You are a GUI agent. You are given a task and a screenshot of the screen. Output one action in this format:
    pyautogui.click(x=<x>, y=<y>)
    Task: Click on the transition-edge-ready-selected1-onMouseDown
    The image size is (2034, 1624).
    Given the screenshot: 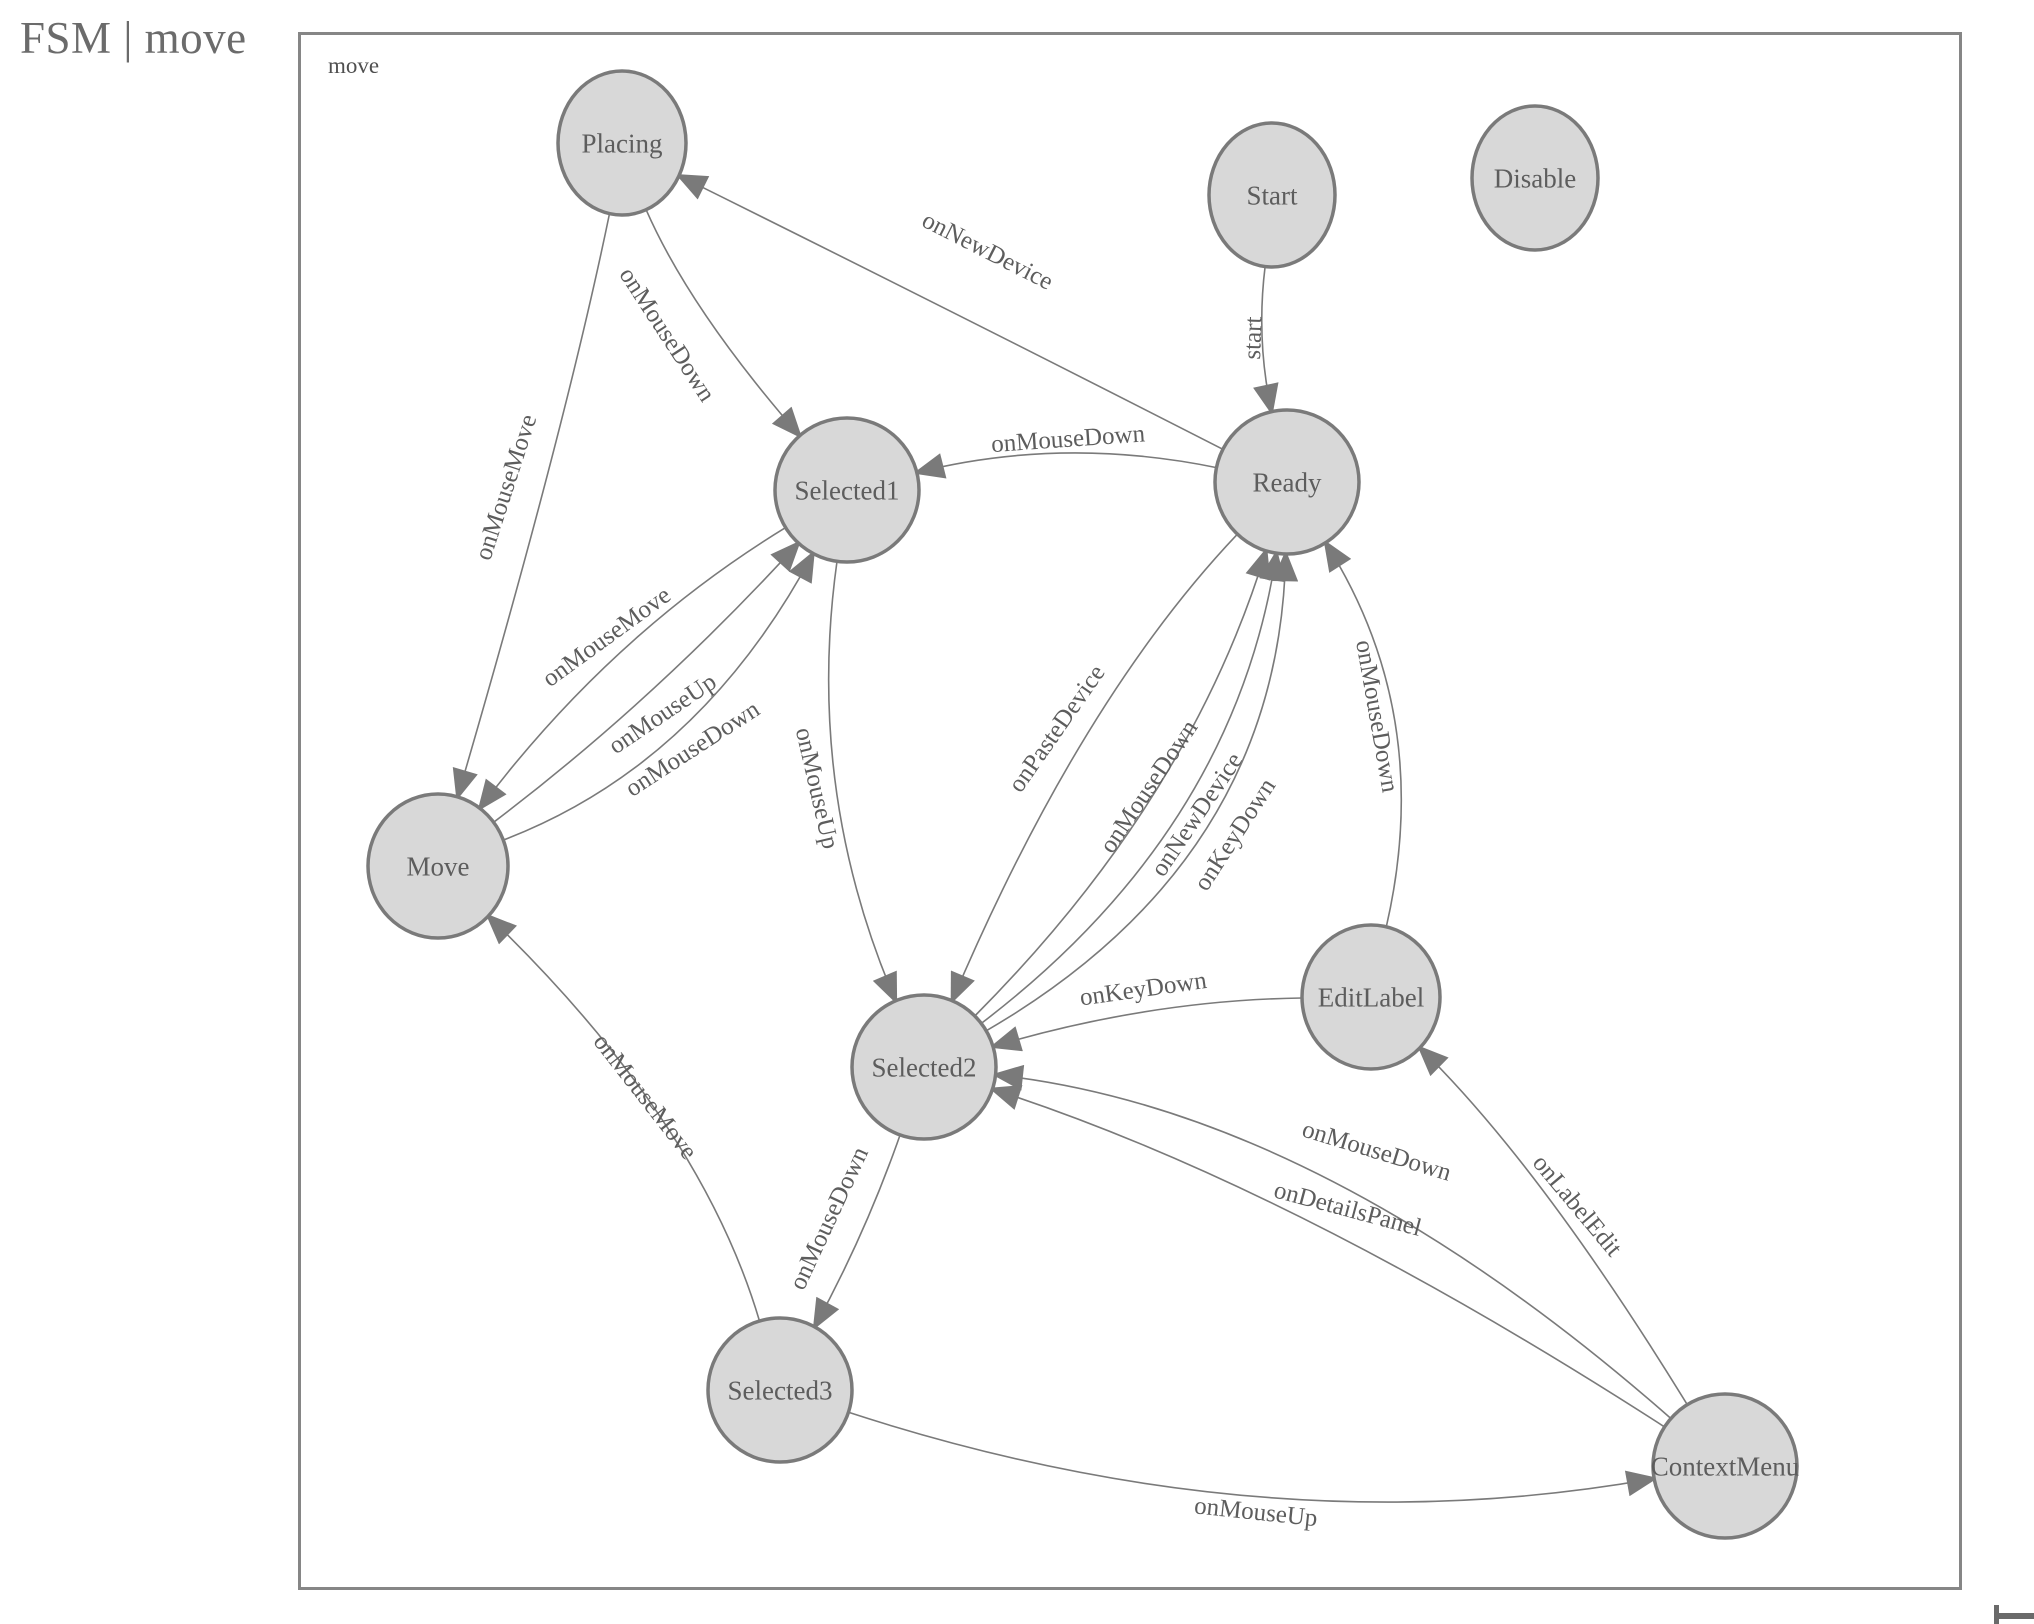 What is the action you would take?
    pyautogui.click(x=1065, y=465)
    